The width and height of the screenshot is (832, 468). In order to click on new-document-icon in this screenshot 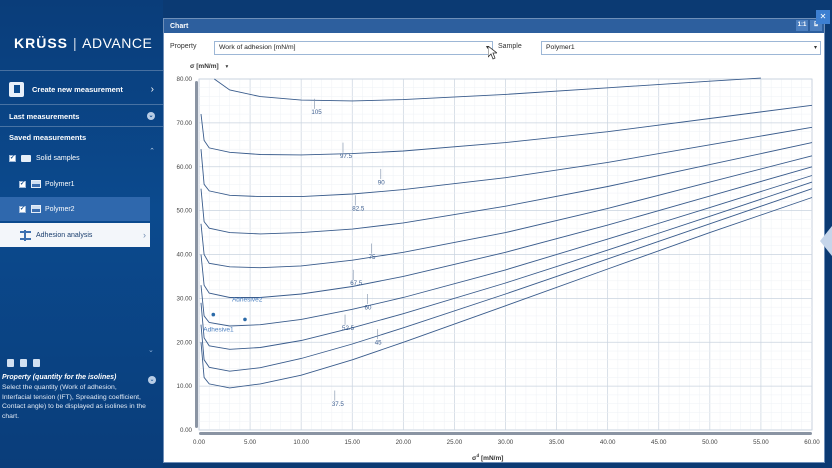, I will do `click(16, 89)`.